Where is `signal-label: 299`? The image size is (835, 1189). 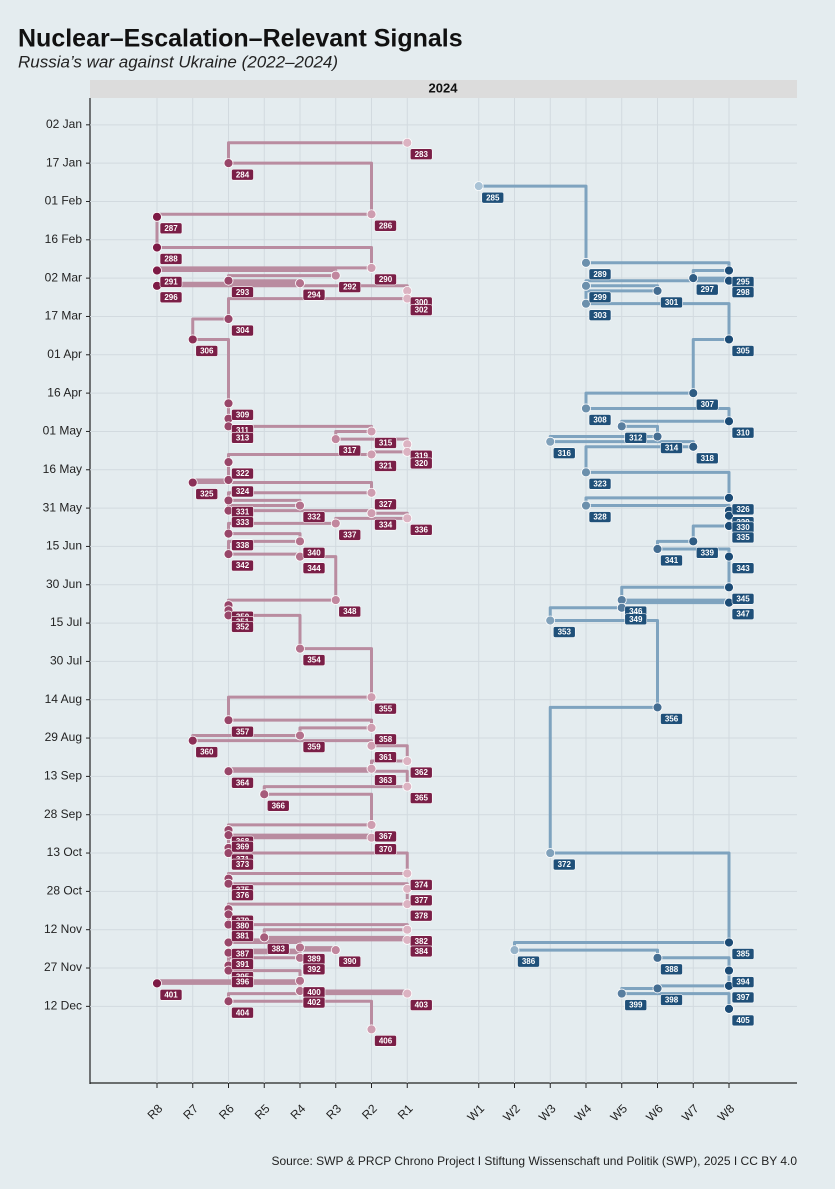
signal-label: 299 is located at coordinates (600, 297).